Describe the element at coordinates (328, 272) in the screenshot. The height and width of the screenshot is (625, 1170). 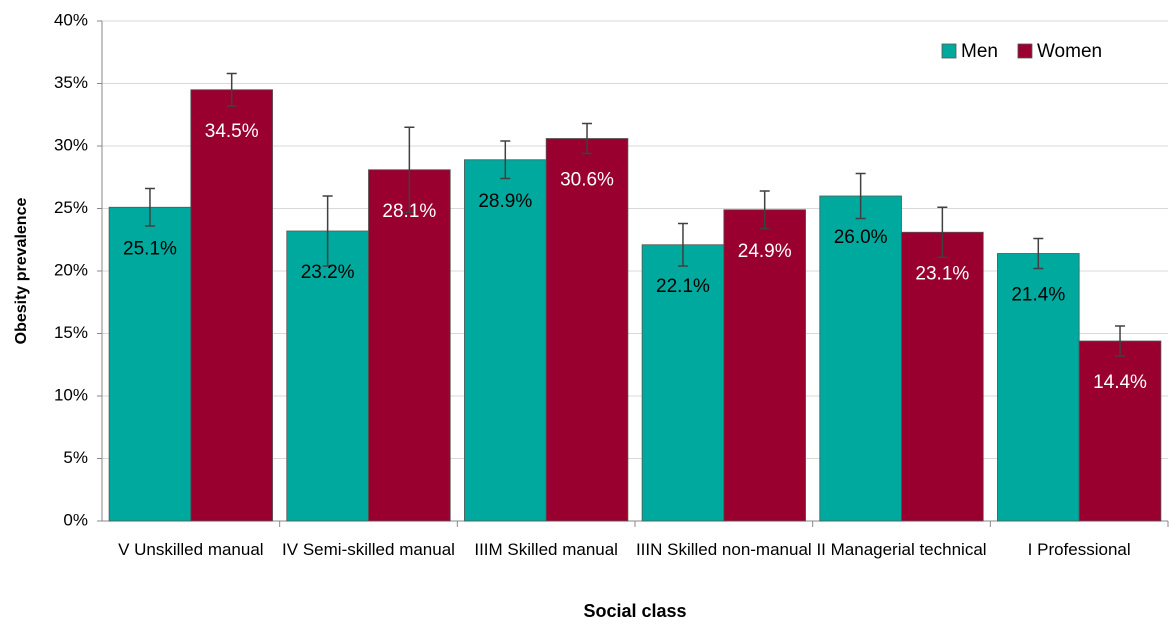
I see `data-label: 23.2%` at that location.